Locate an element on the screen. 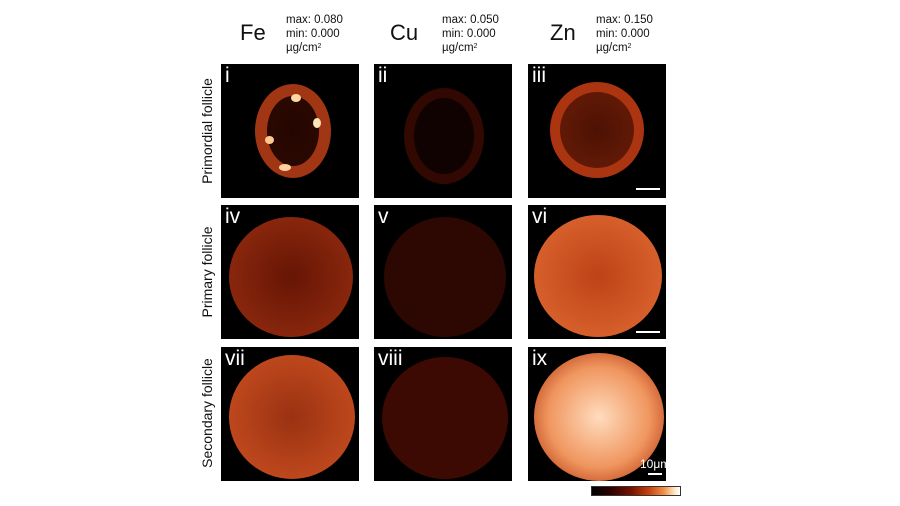 This screenshot has height=506, width=900. row-label-secondary: Secondary follicle is located at coordinates (207, 413).